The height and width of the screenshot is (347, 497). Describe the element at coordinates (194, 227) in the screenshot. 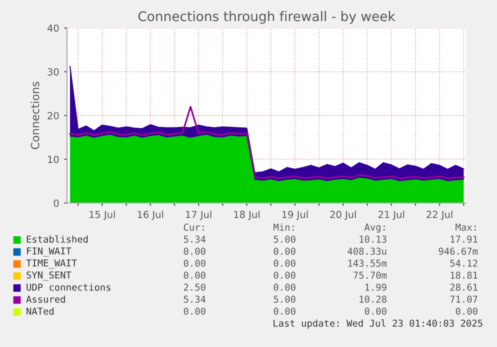

I see `text: Cur:` at that location.